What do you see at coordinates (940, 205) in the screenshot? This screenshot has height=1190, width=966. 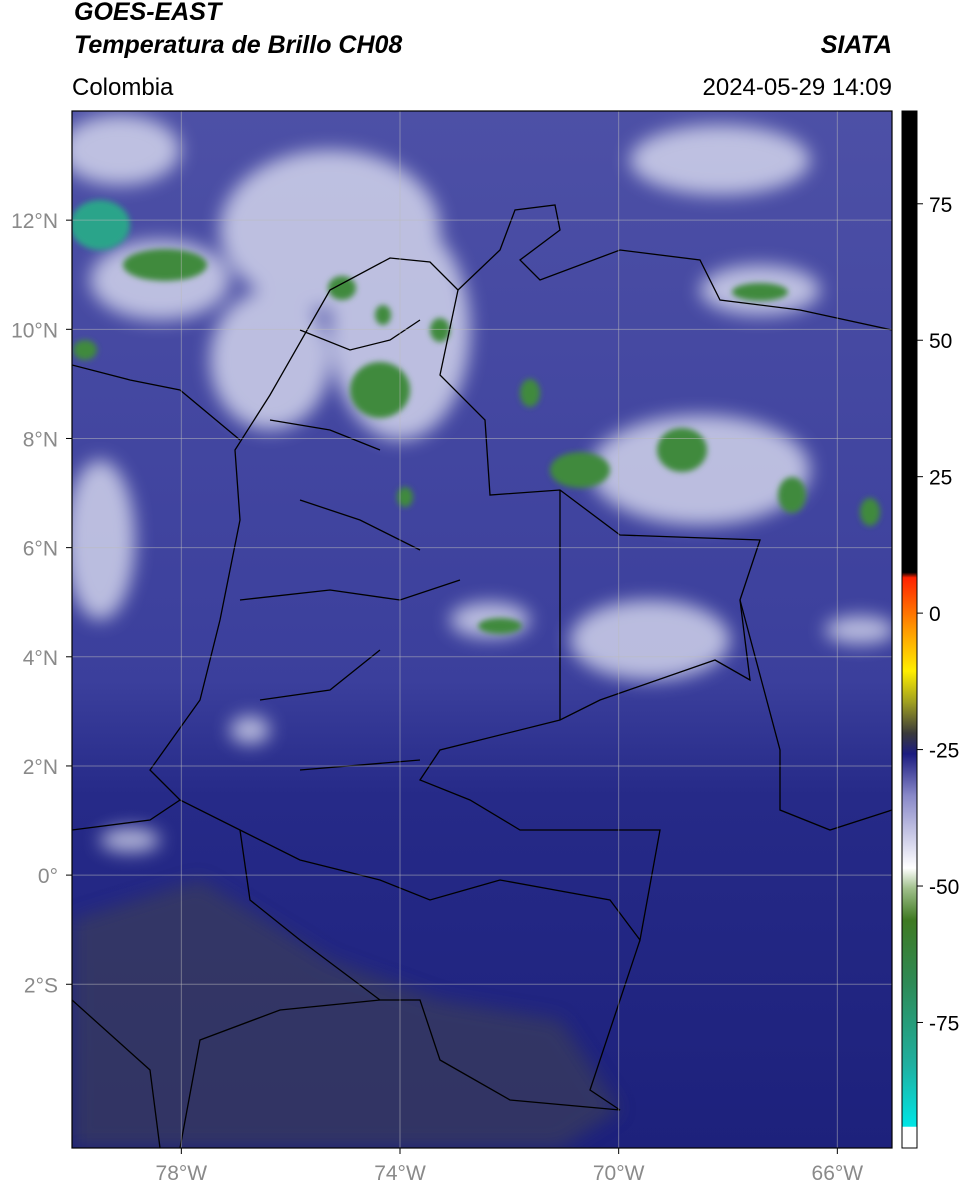 I see `colorbar-tick-label: 75` at bounding box center [940, 205].